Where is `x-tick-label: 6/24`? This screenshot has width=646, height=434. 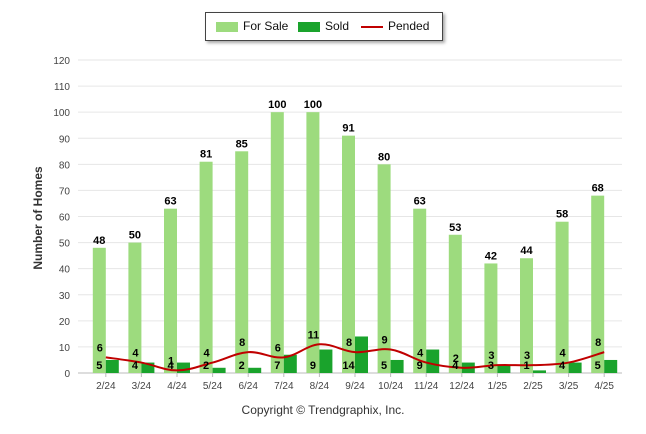 x-tick-label: 6/24 is located at coordinates (248, 386).